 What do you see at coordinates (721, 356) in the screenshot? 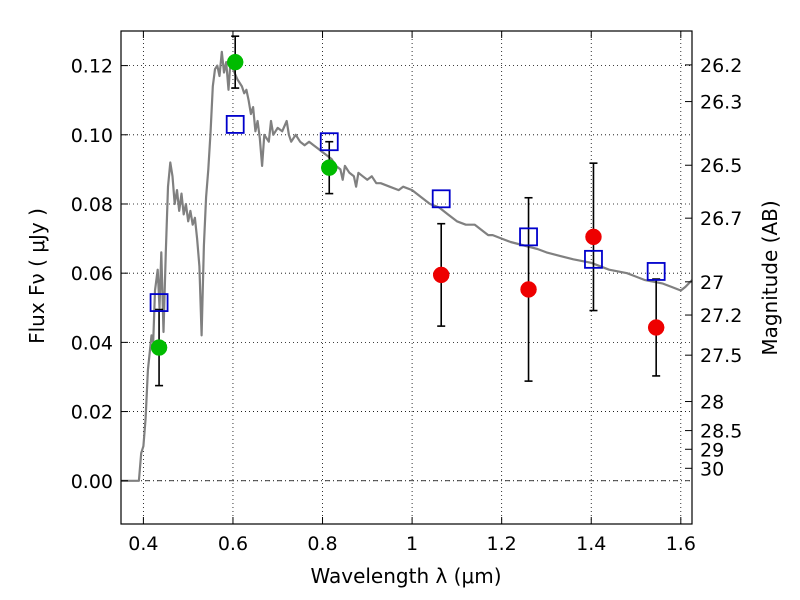
I see `mag-tick-label: 27.5` at bounding box center [721, 356].